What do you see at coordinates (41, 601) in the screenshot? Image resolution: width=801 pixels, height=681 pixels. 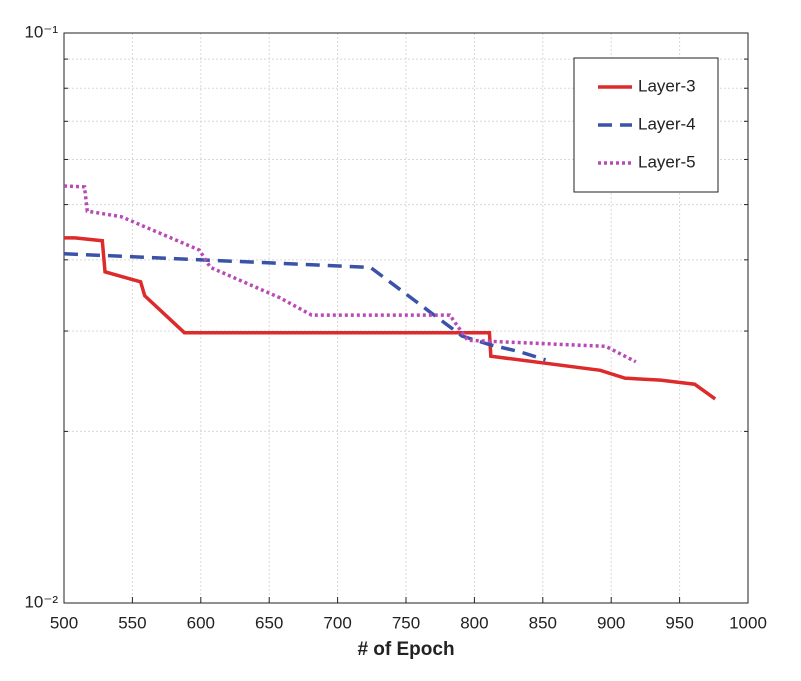 I see `y-tick-label: 10⁻²` at bounding box center [41, 601].